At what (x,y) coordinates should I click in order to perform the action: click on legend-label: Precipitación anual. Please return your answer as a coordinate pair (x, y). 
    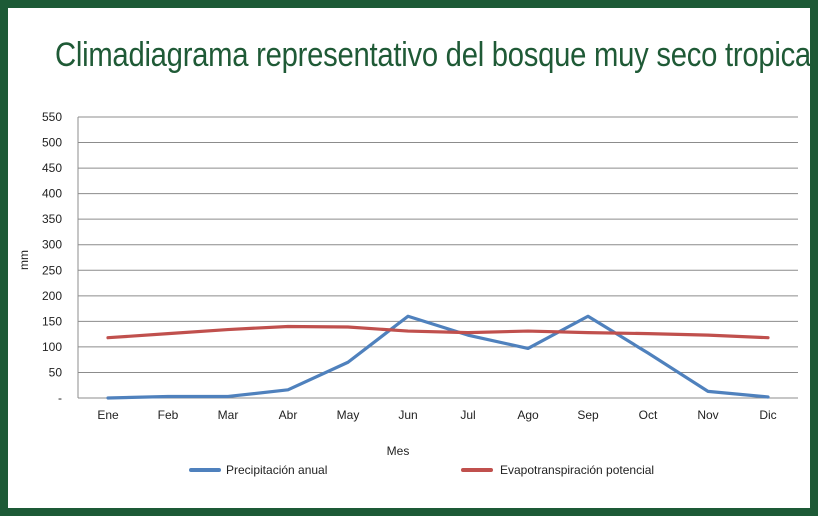
    Looking at the image, I should click on (276, 470).